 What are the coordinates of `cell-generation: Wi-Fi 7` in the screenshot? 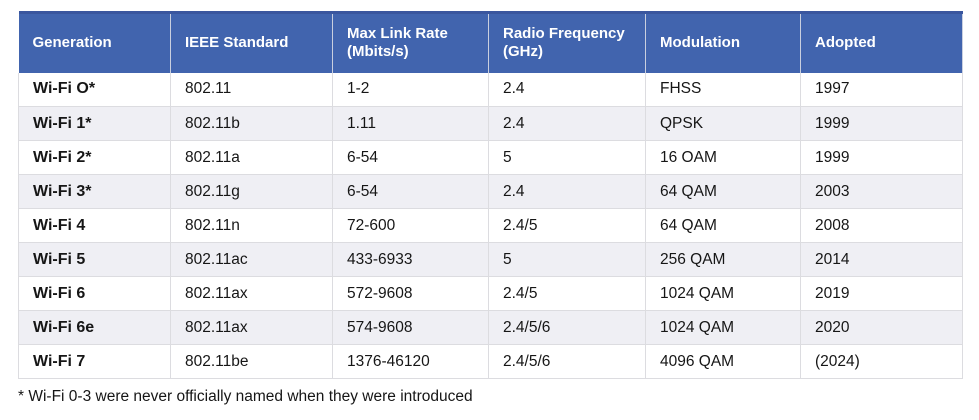 It's located at (94, 361).